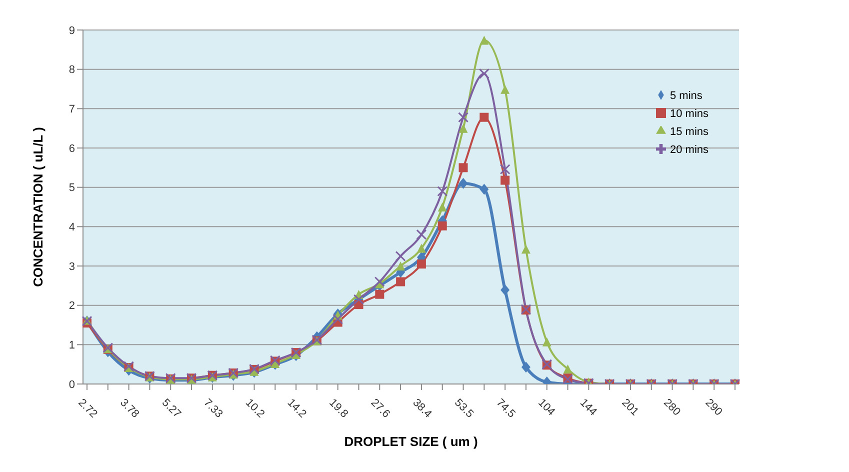  Describe the element at coordinates (71, 228) in the screenshot. I see `y-tick-label: 4` at that location.